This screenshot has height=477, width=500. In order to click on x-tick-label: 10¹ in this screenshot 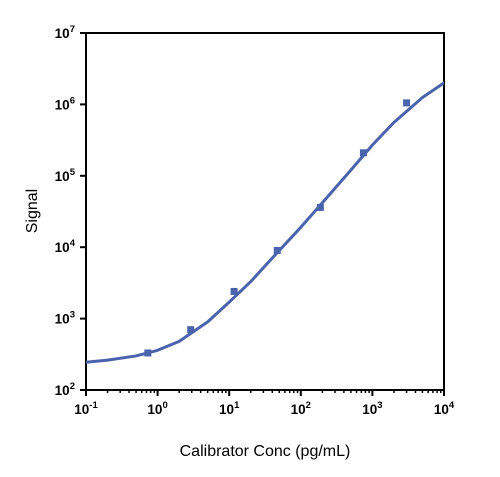, I will do `click(229, 408)`.